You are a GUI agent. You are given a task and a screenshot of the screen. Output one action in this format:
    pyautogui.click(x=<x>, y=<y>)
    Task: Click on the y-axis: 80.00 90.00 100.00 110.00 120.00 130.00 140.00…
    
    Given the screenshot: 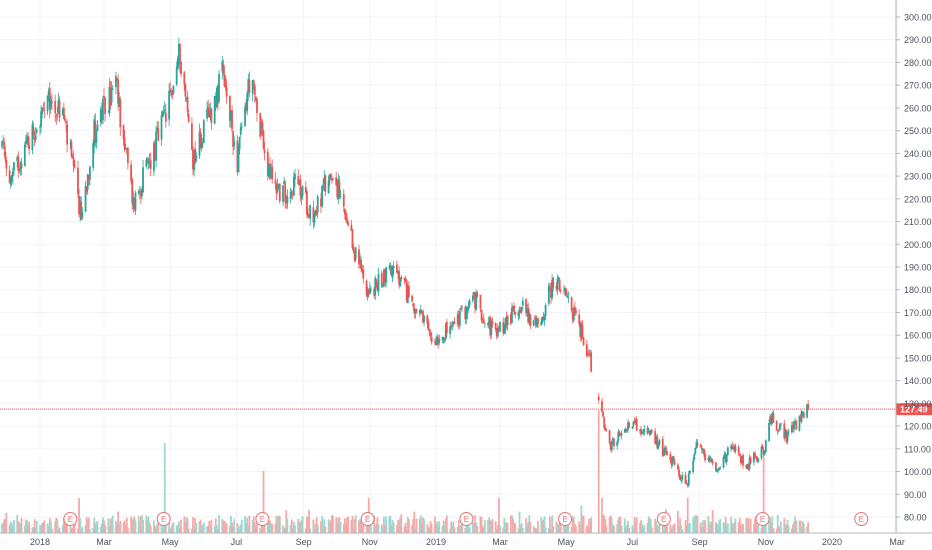 What is the action you would take?
    pyautogui.click(x=913, y=266)
    